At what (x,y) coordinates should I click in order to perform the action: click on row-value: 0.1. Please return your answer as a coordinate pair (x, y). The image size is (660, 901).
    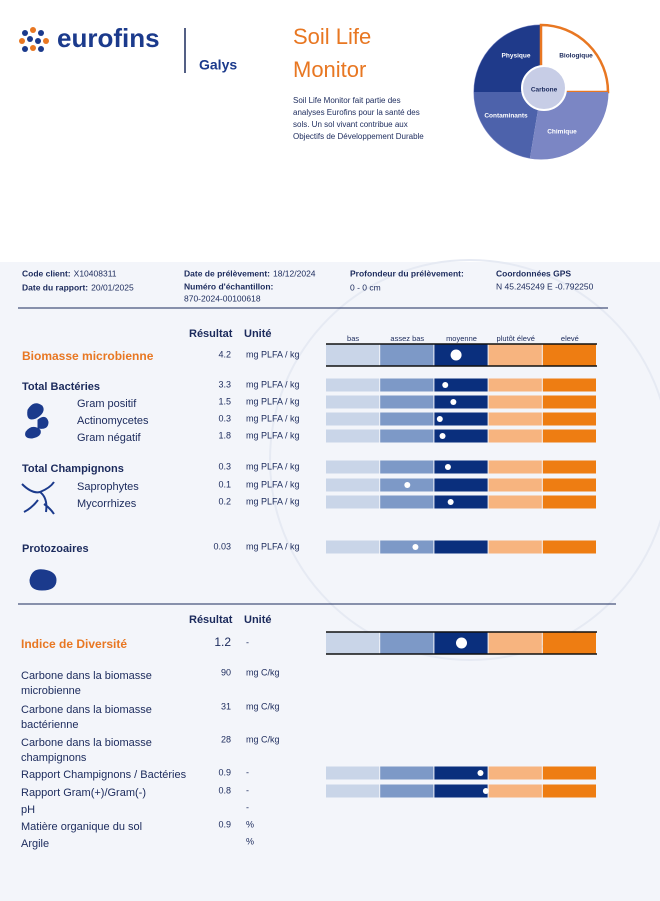
    Looking at the image, I should click on (224, 484).